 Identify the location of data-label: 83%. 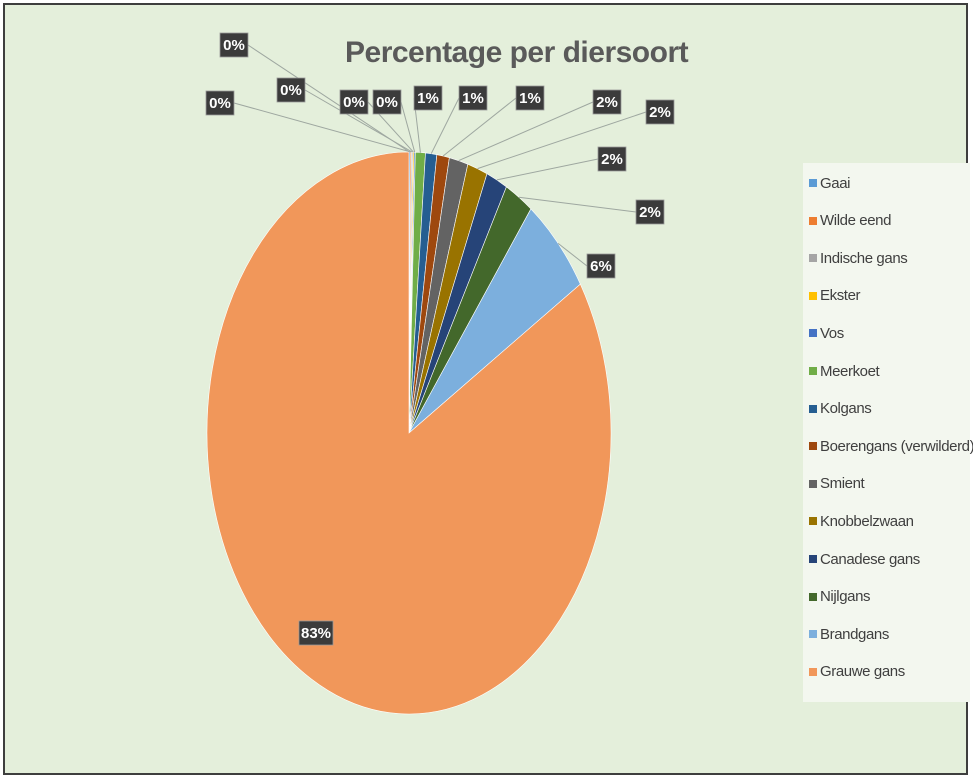
(316, 633).